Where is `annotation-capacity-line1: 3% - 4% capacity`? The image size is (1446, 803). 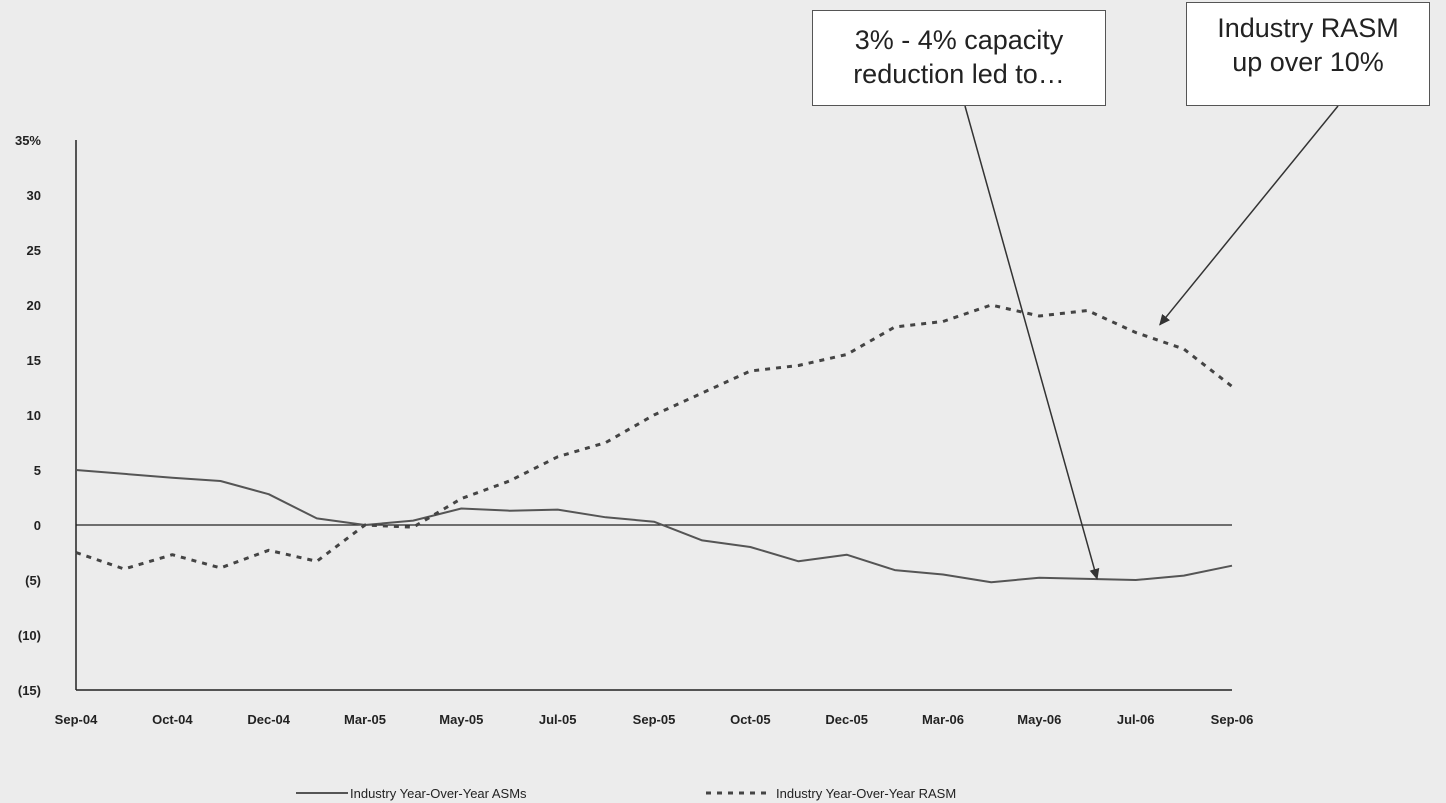 annotation-capacity-line1: 3% - 4% capacity is located at coordinates (959, 40).